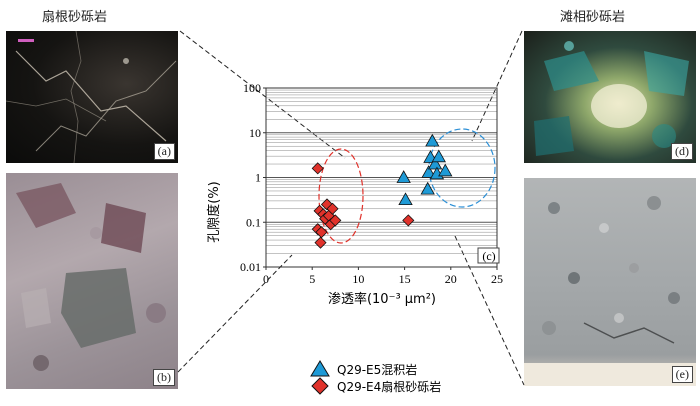 The height and width of the screenshot is (406, 700). I want to click on y-tick-label: 100, so click(252, 88).